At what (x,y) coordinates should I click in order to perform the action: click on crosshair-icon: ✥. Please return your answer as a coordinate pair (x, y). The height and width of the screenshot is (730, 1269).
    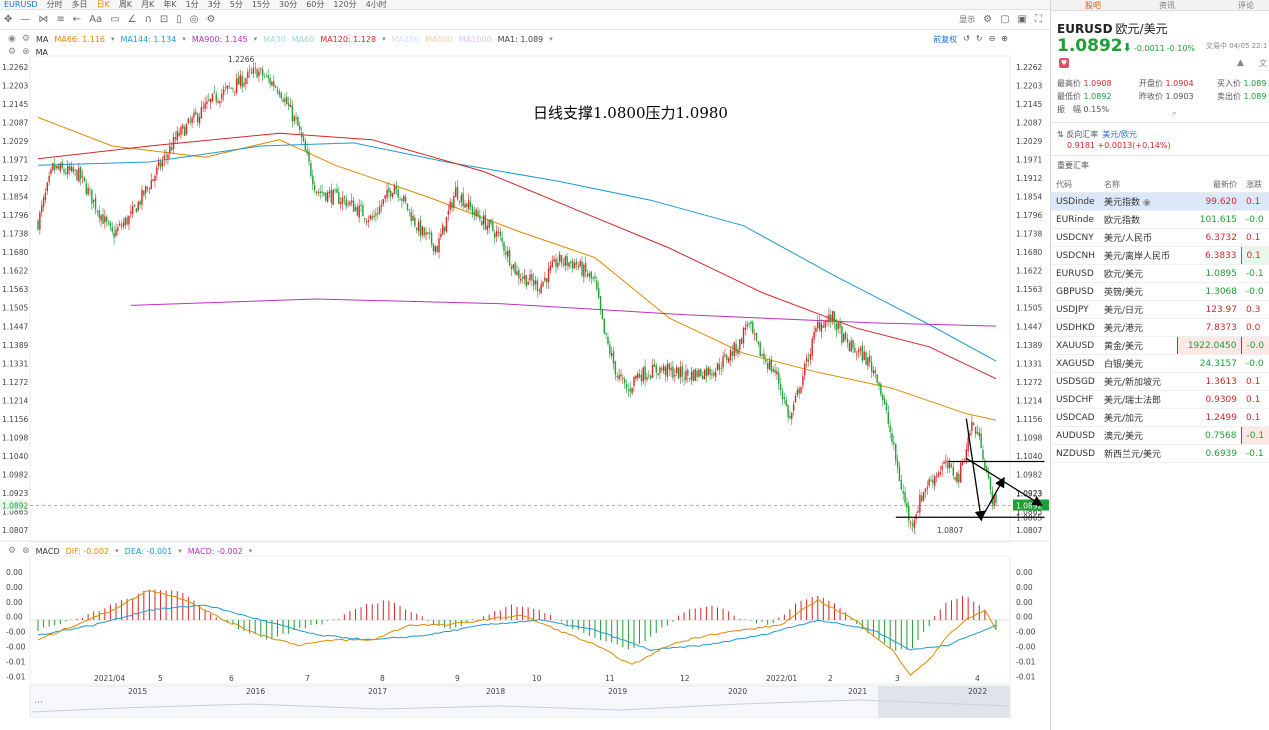
    Looking at the image, I should click on (8, 19).